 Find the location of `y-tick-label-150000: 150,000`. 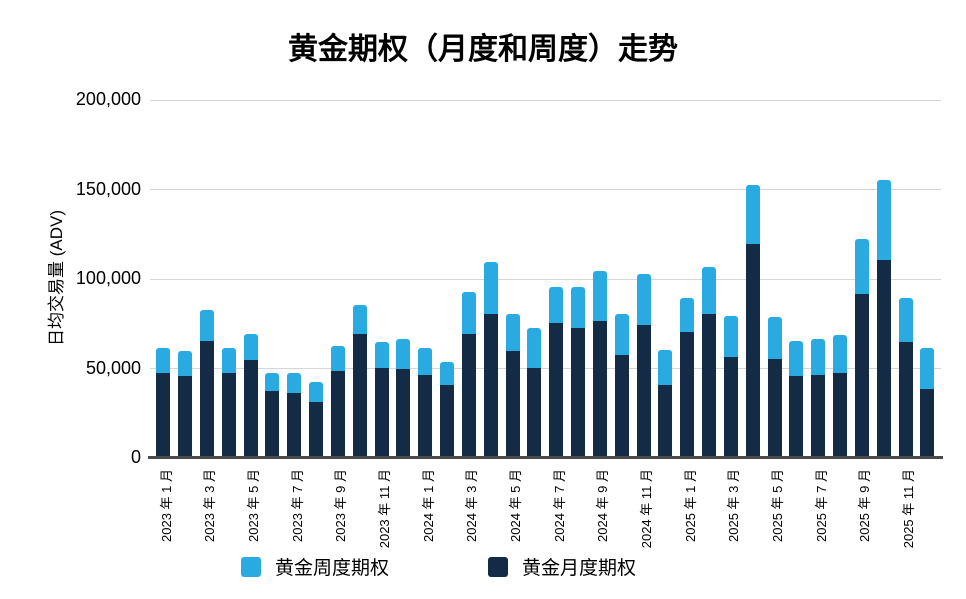

y-tick-label-150000: 150,000 is located at coordinates (108, 188).